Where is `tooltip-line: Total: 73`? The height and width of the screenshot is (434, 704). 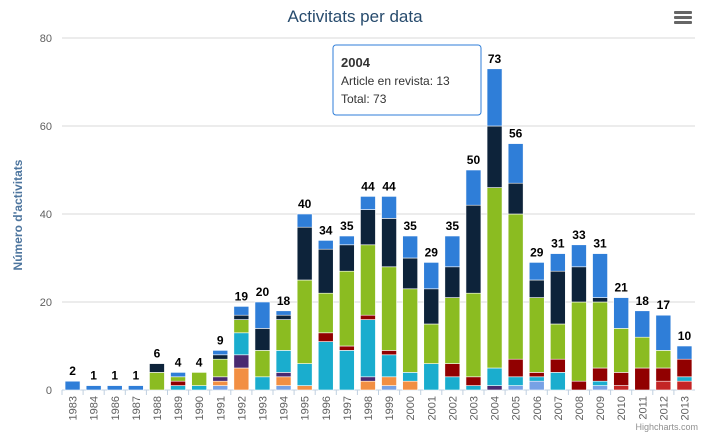 tooltip-line: Total: 73 is located at coordinates (364, 99).